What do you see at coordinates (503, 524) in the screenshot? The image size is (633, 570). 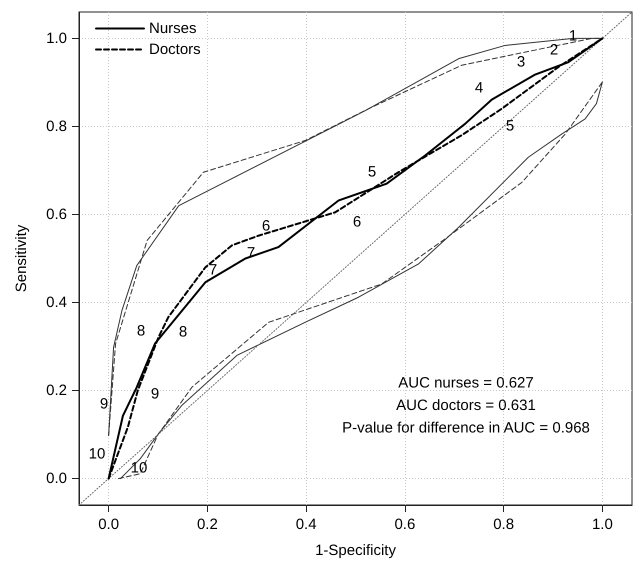 I see `x-tick-label: 0.8` at bounding box center [503, 524].